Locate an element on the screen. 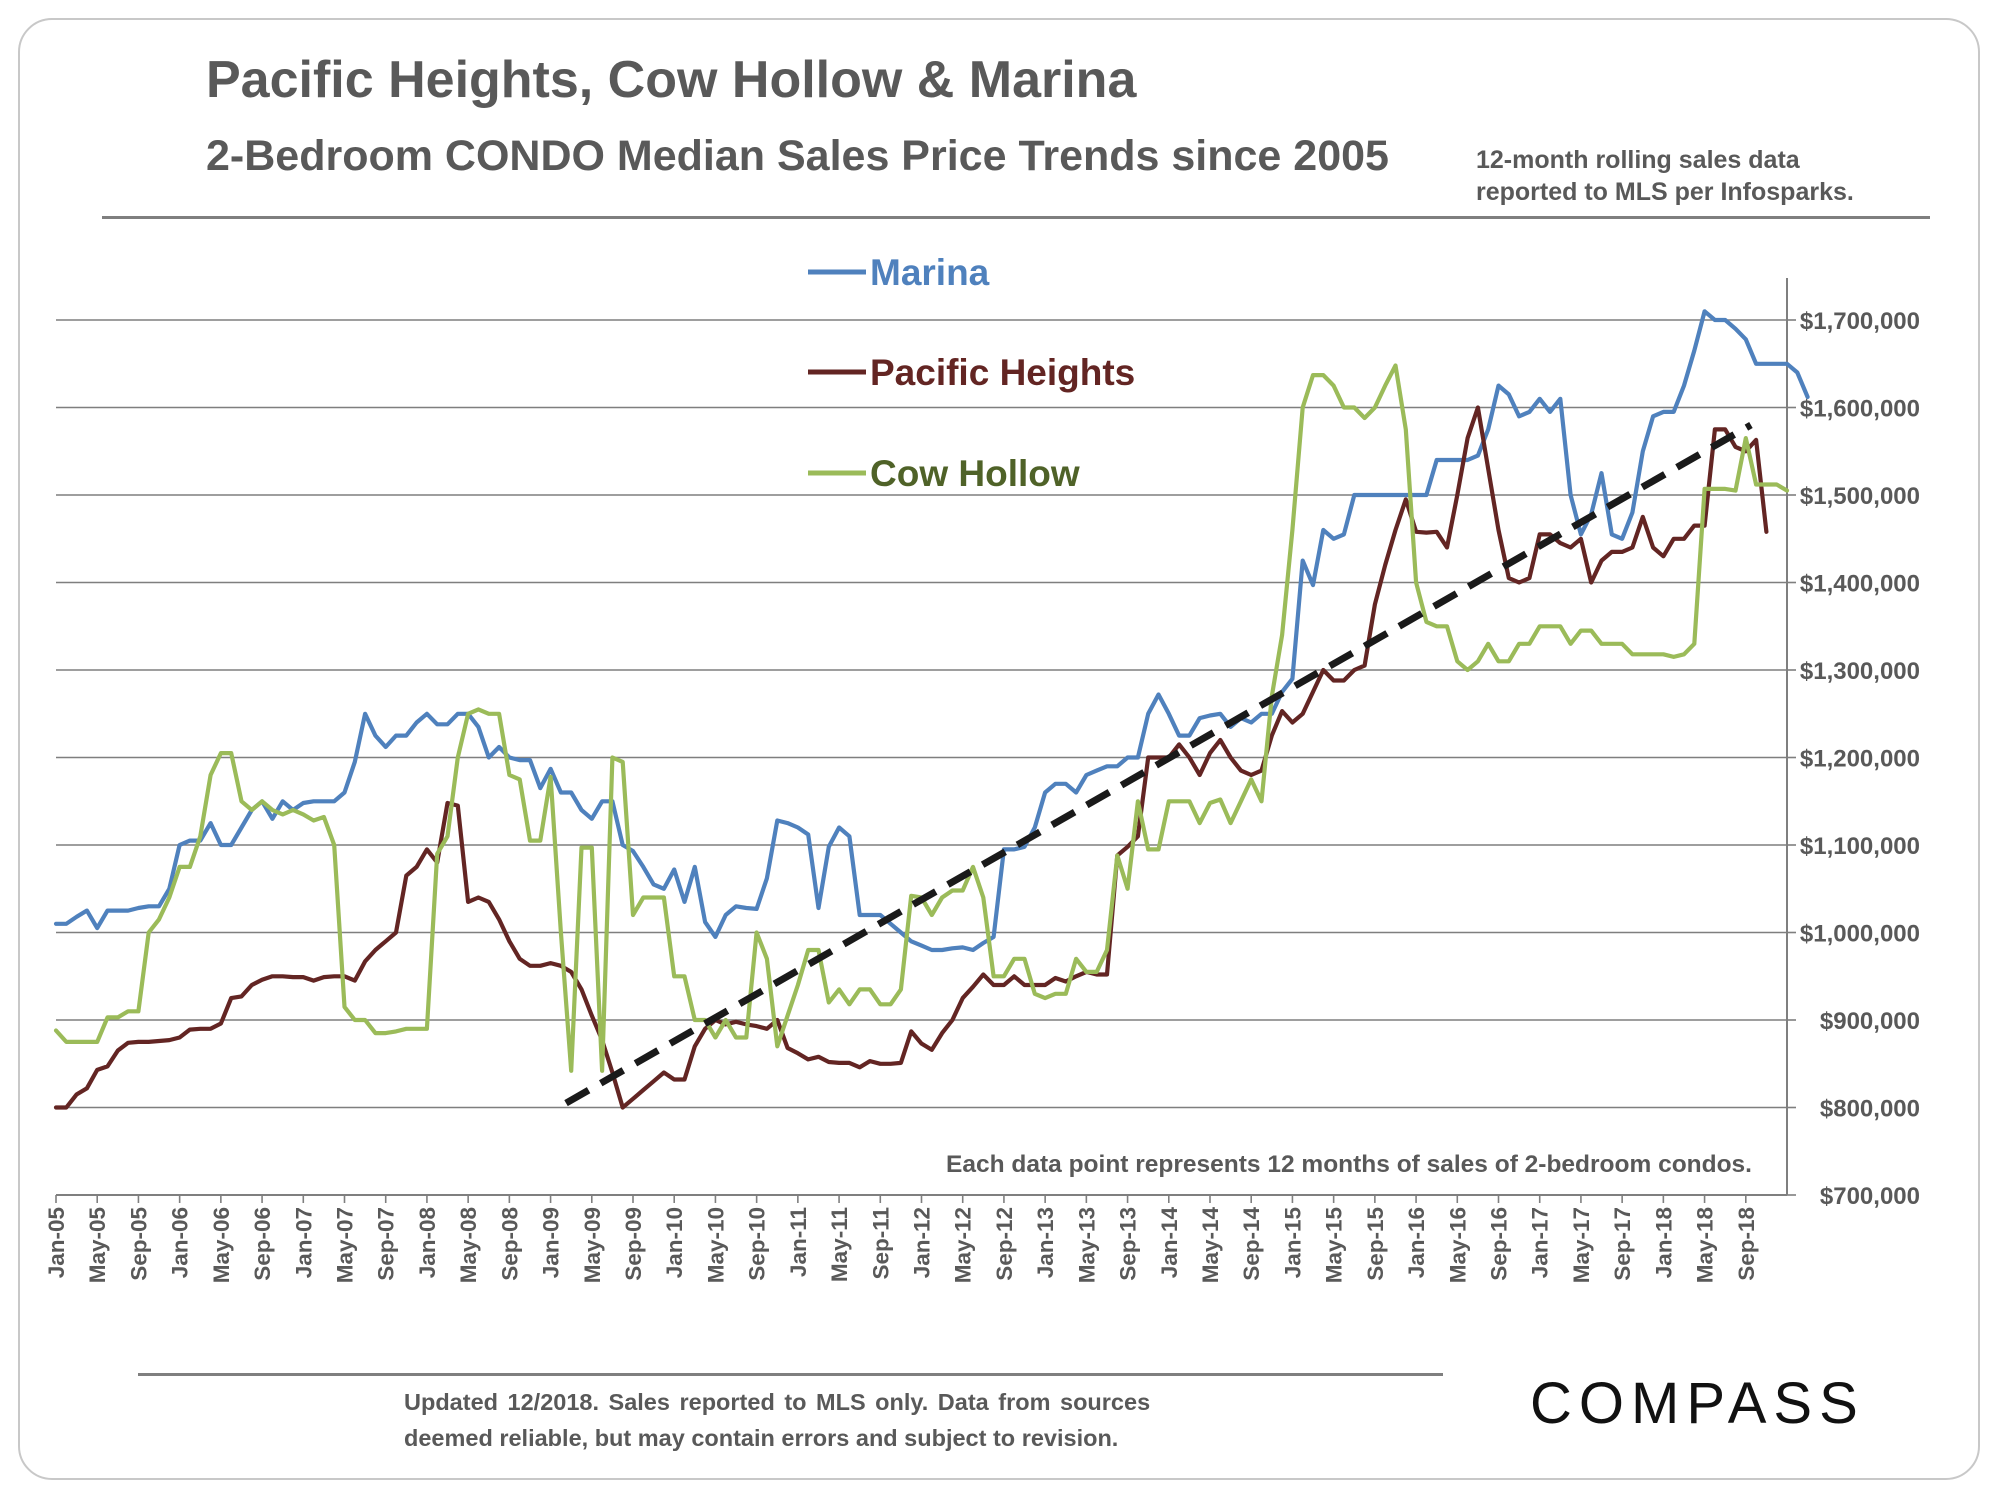 The height and width of the screenshot is (1500, 2000). x-tick-label: Sep-13 is located at coordinates (1128, 1244).